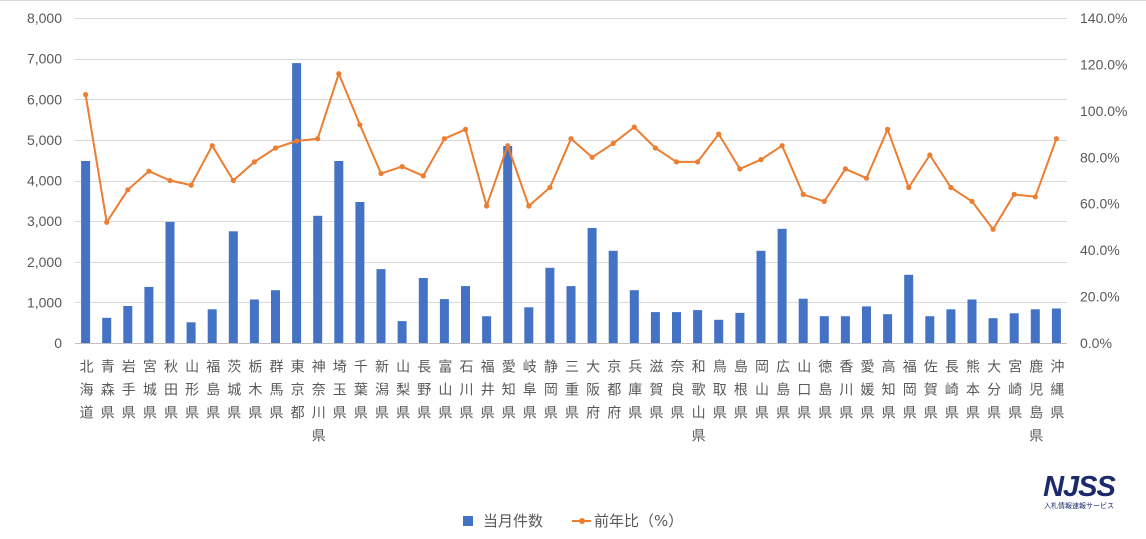 Image resolution: width=1146 pixels, height=539 pixels. What do you see at coordinates (634, 393) in the screenshot?
I see `x-tick-label: 兵庫県` at bounding box center [634, 393].